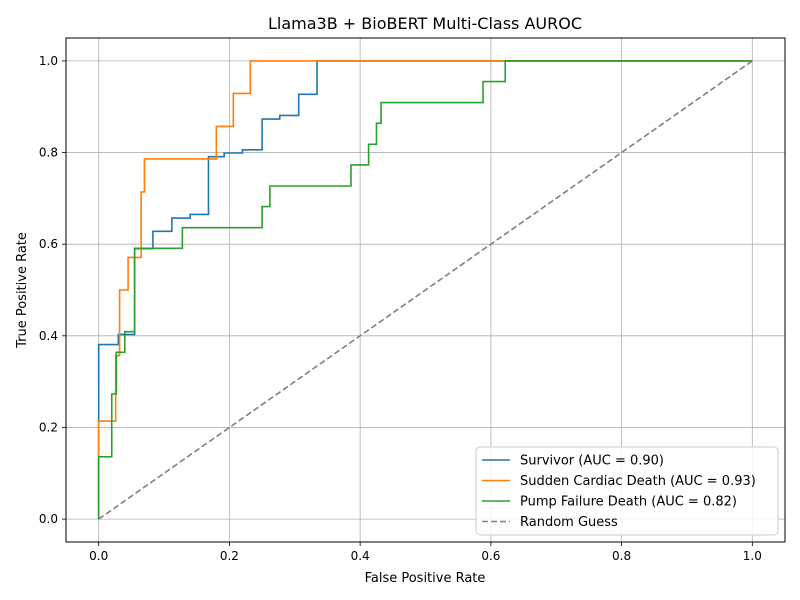  I want to click on legend-label: Survivor (AUC = 0.90), so click(592, 461).